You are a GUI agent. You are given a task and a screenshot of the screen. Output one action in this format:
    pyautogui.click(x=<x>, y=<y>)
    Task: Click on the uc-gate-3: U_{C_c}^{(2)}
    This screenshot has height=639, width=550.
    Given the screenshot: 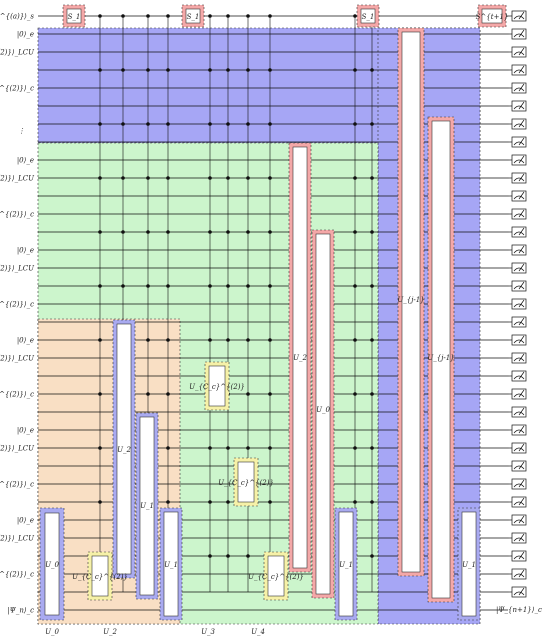 What is the action you would take?
    pyautogui.click(x=246, y=482)
    